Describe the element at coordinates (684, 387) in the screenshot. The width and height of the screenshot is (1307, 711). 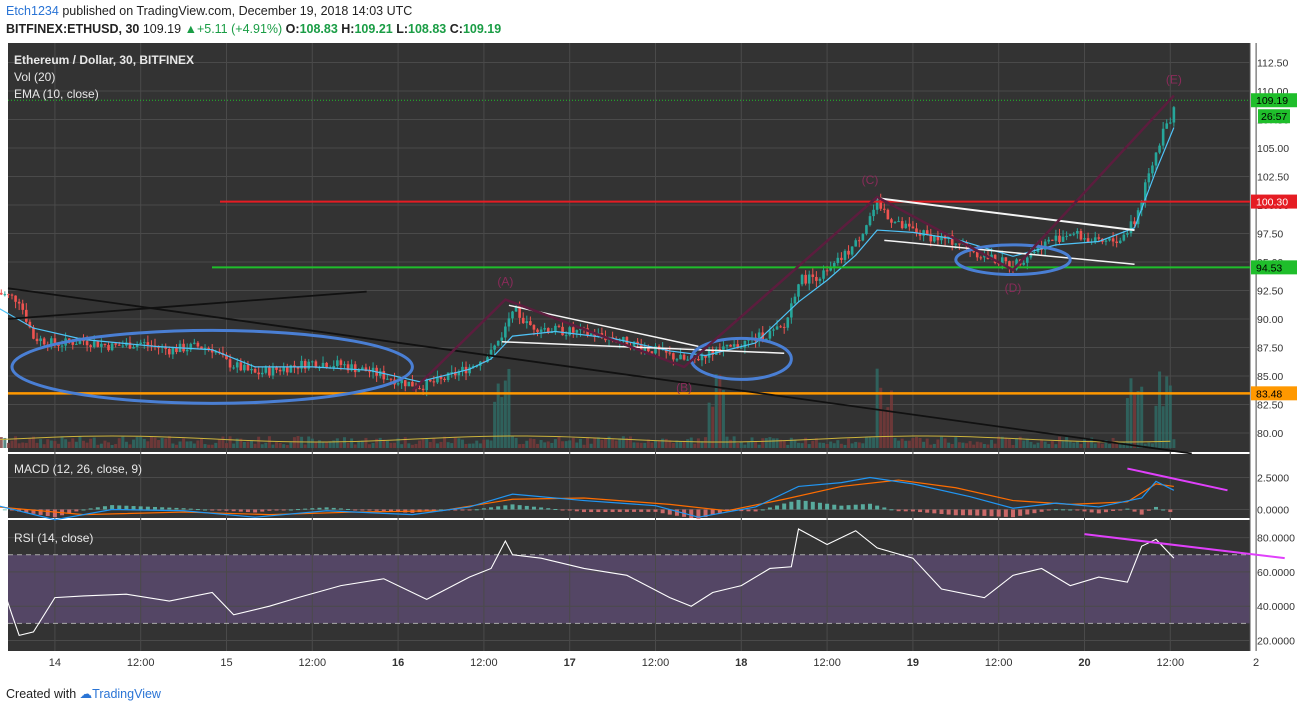
I see `wave-label: (B)` at that location.